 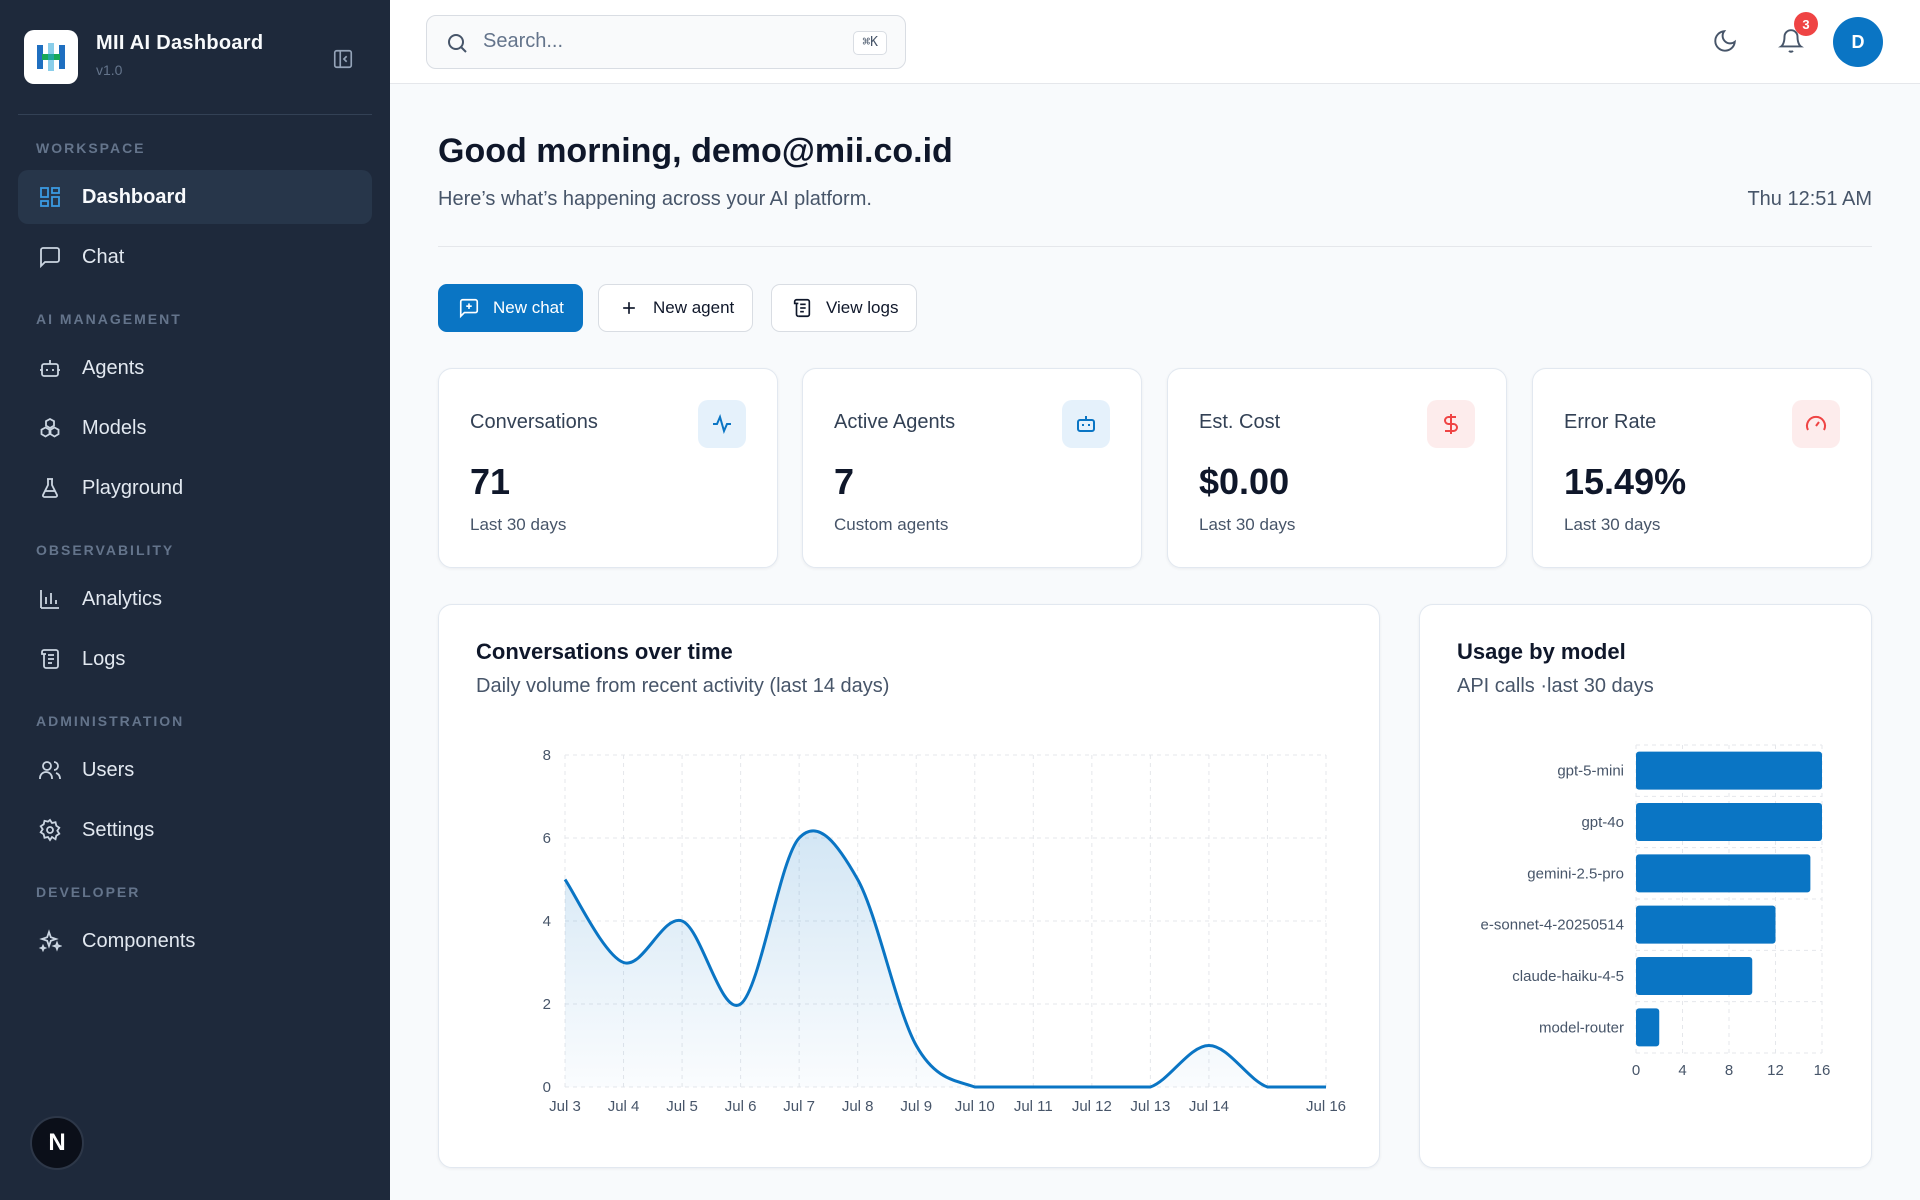 What do you see at coordinates (50, 599) in the screenshot?
I see `bar-chart-icon` at bounding box center [50, 599].